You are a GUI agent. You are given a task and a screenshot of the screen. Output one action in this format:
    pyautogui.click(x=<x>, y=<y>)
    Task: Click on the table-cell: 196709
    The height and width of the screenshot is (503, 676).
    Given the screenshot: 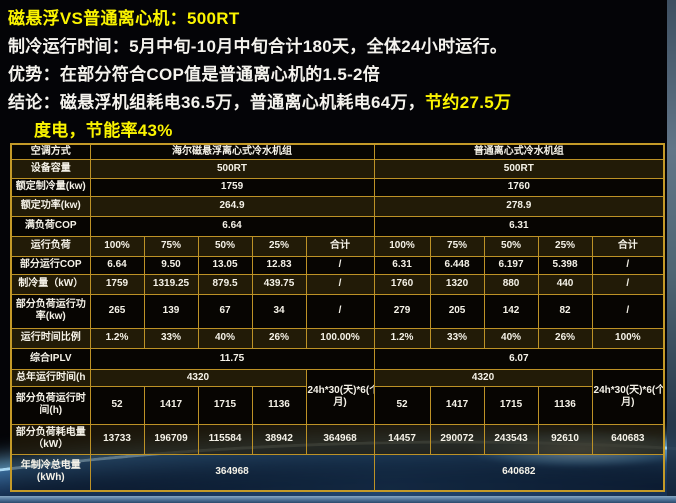 What is the action you would take?
    pyautogui.click(x=171, y=439)
    